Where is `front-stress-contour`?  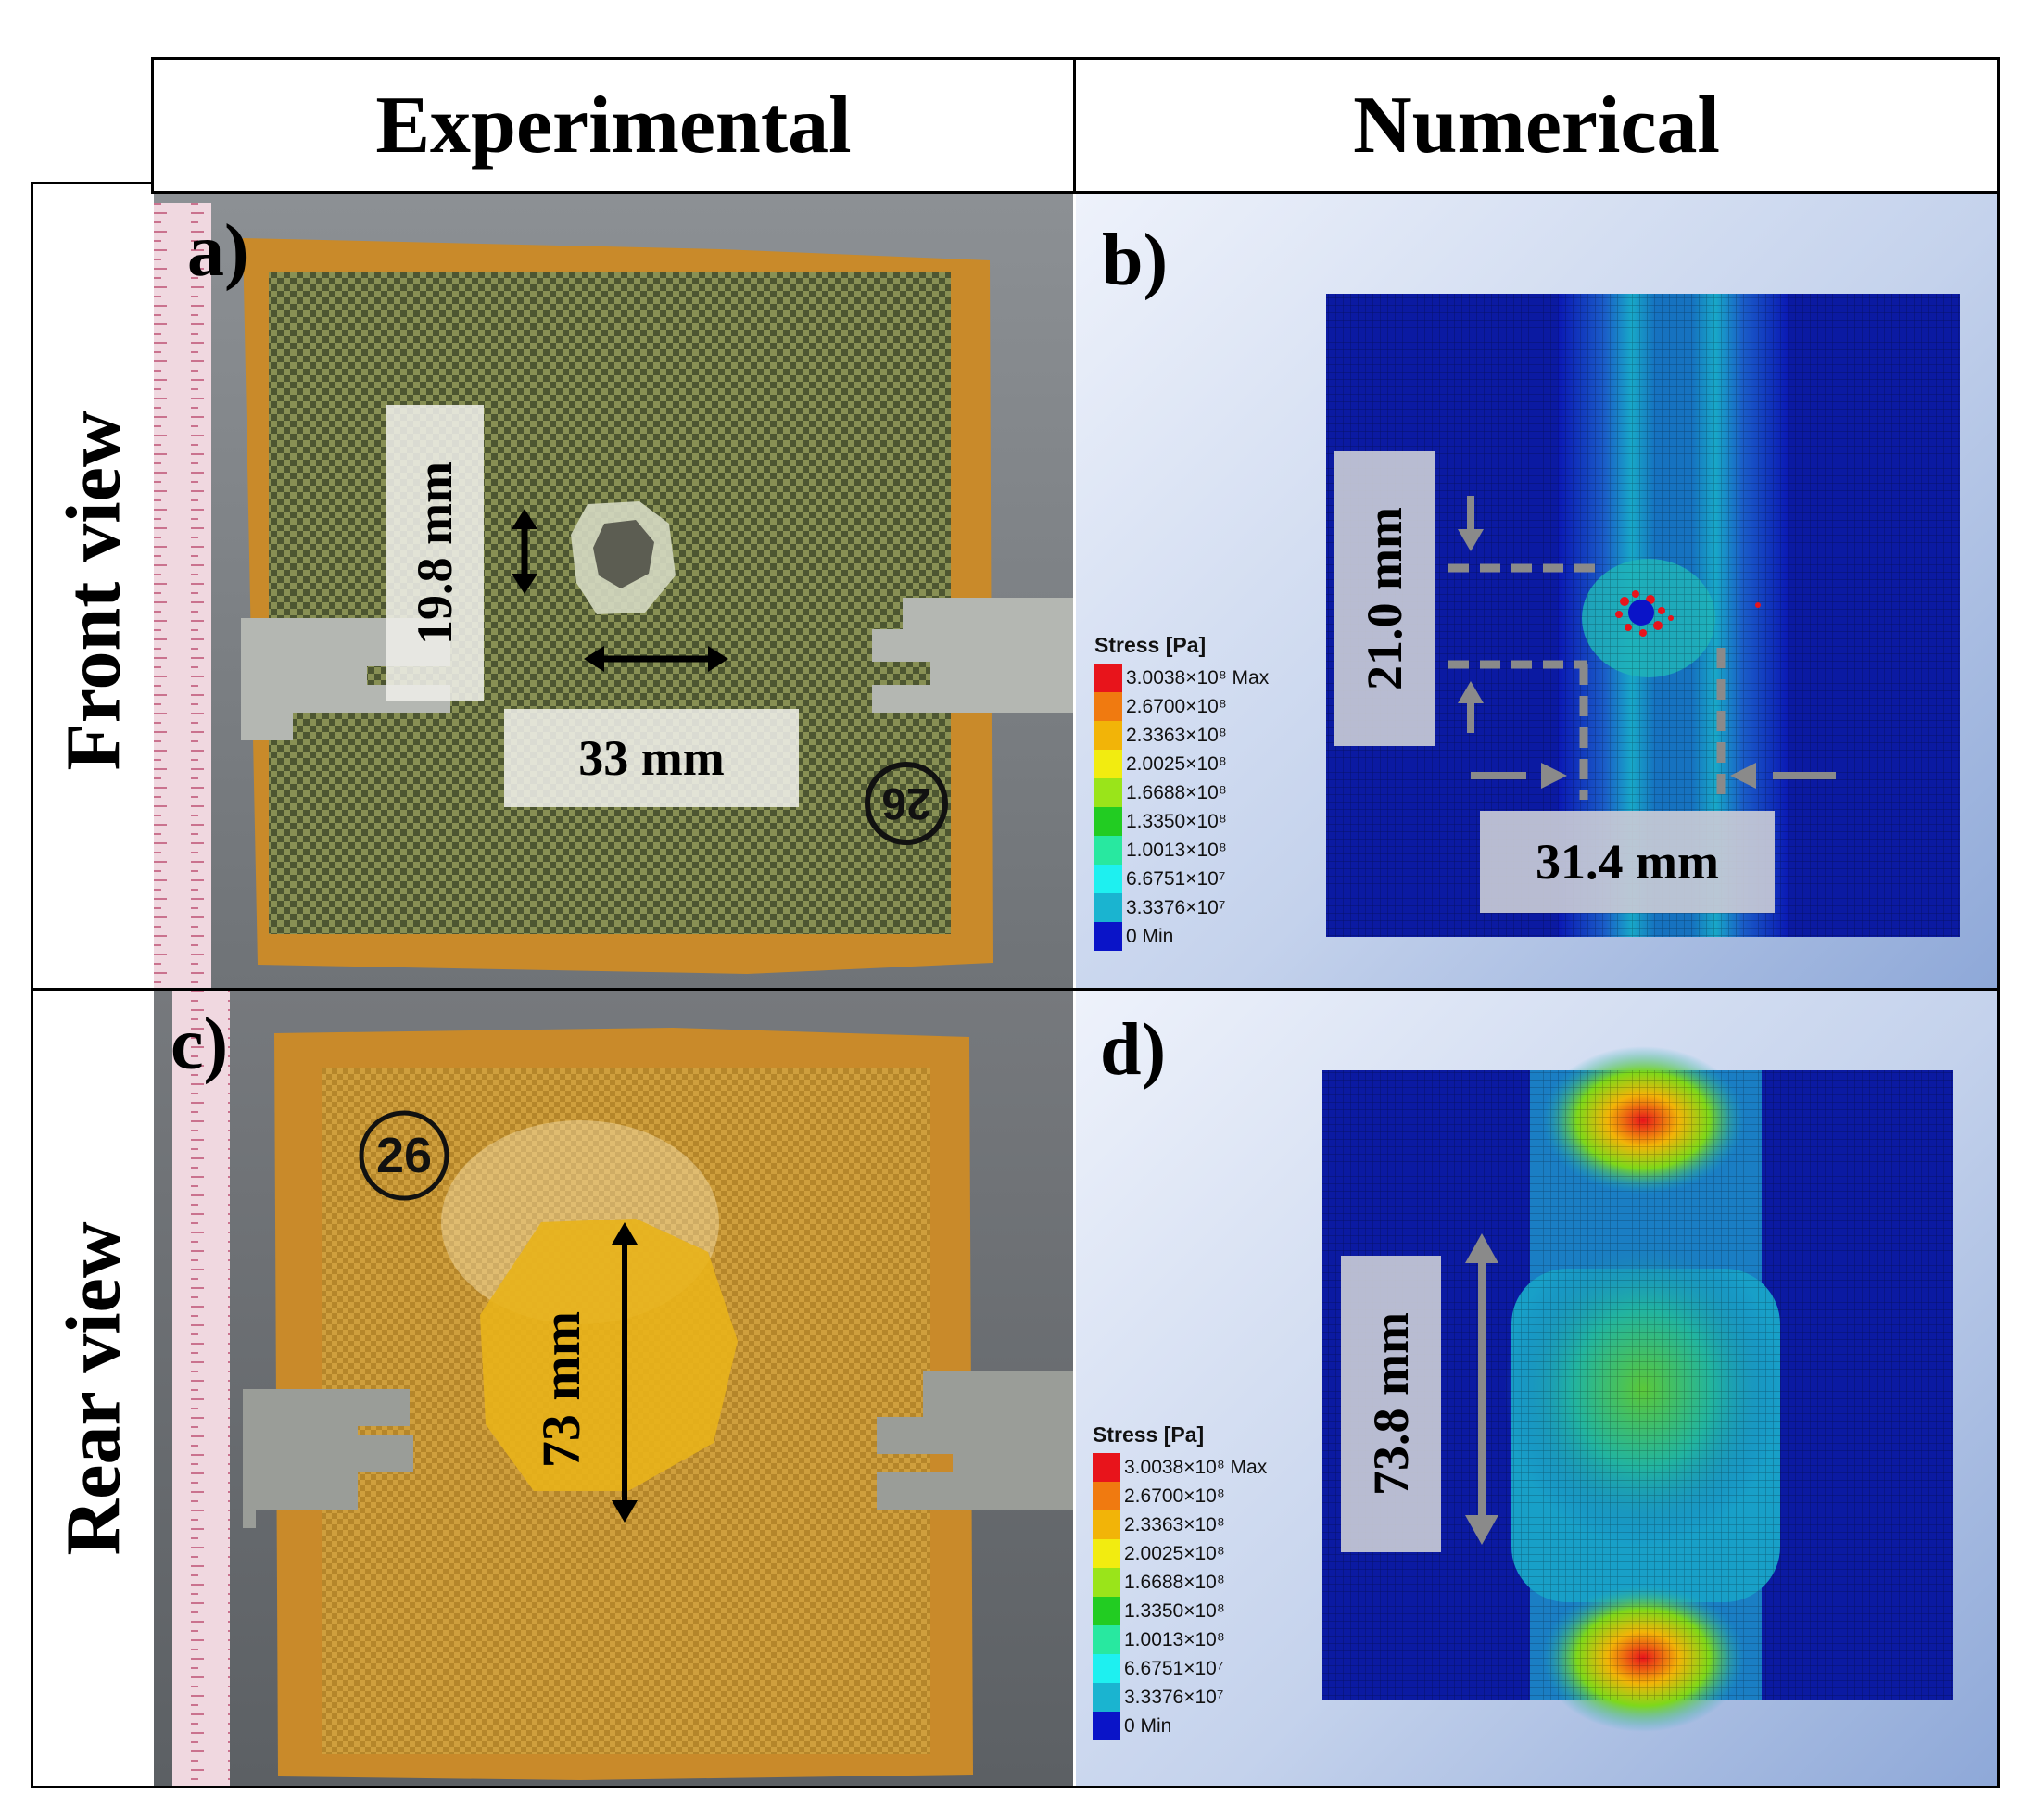 front-stress-contour is located at coordinates (1643, 615).